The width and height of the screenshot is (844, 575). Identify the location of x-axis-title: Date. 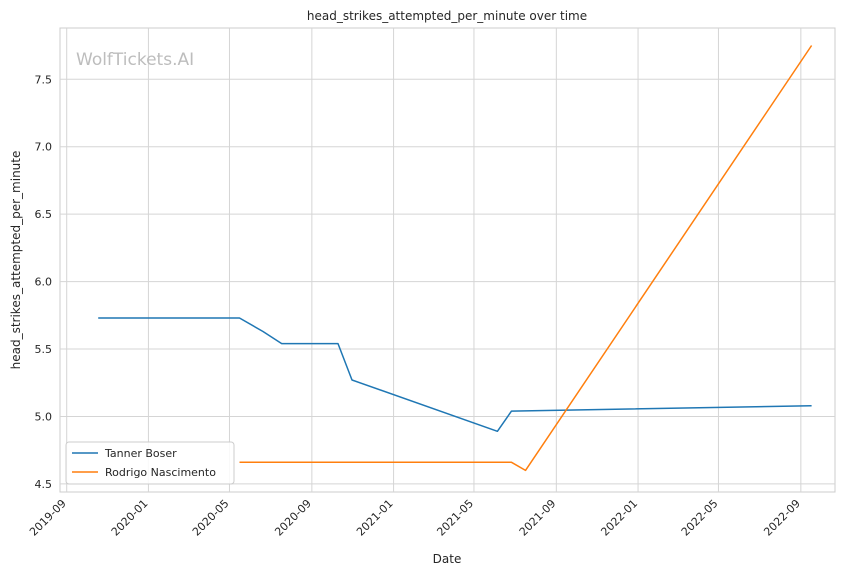
(447, 559).